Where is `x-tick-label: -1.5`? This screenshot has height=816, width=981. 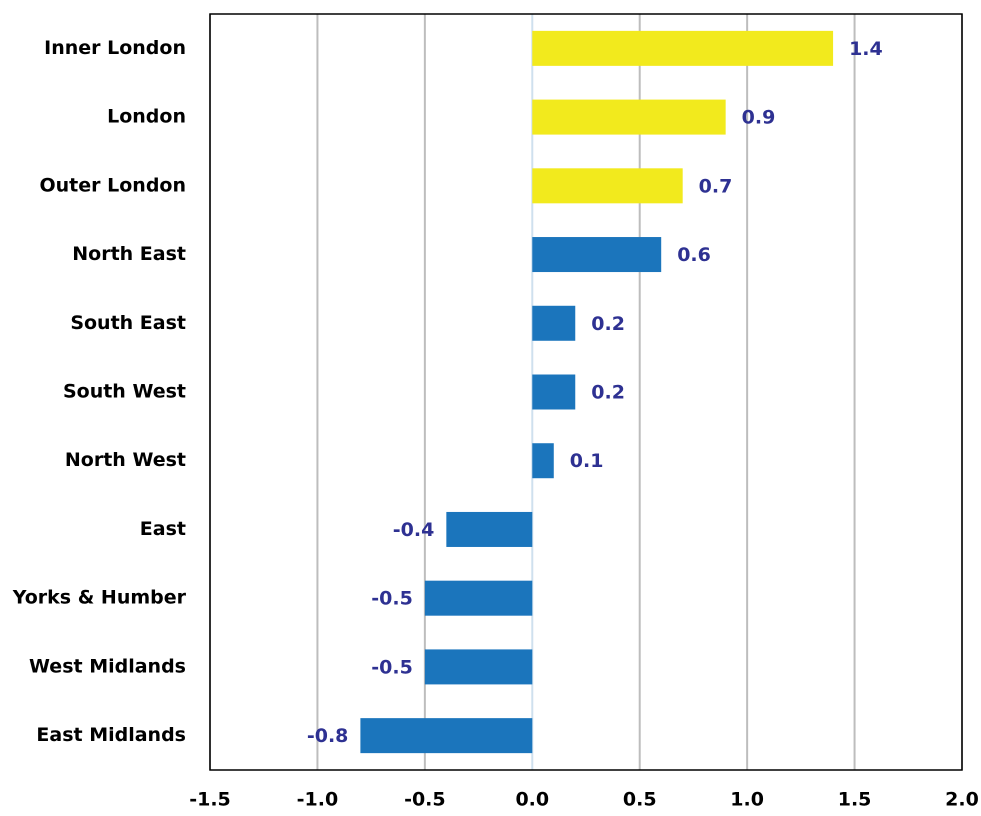
x-tick-label: -1.5 is located at coordinates (210, 800).